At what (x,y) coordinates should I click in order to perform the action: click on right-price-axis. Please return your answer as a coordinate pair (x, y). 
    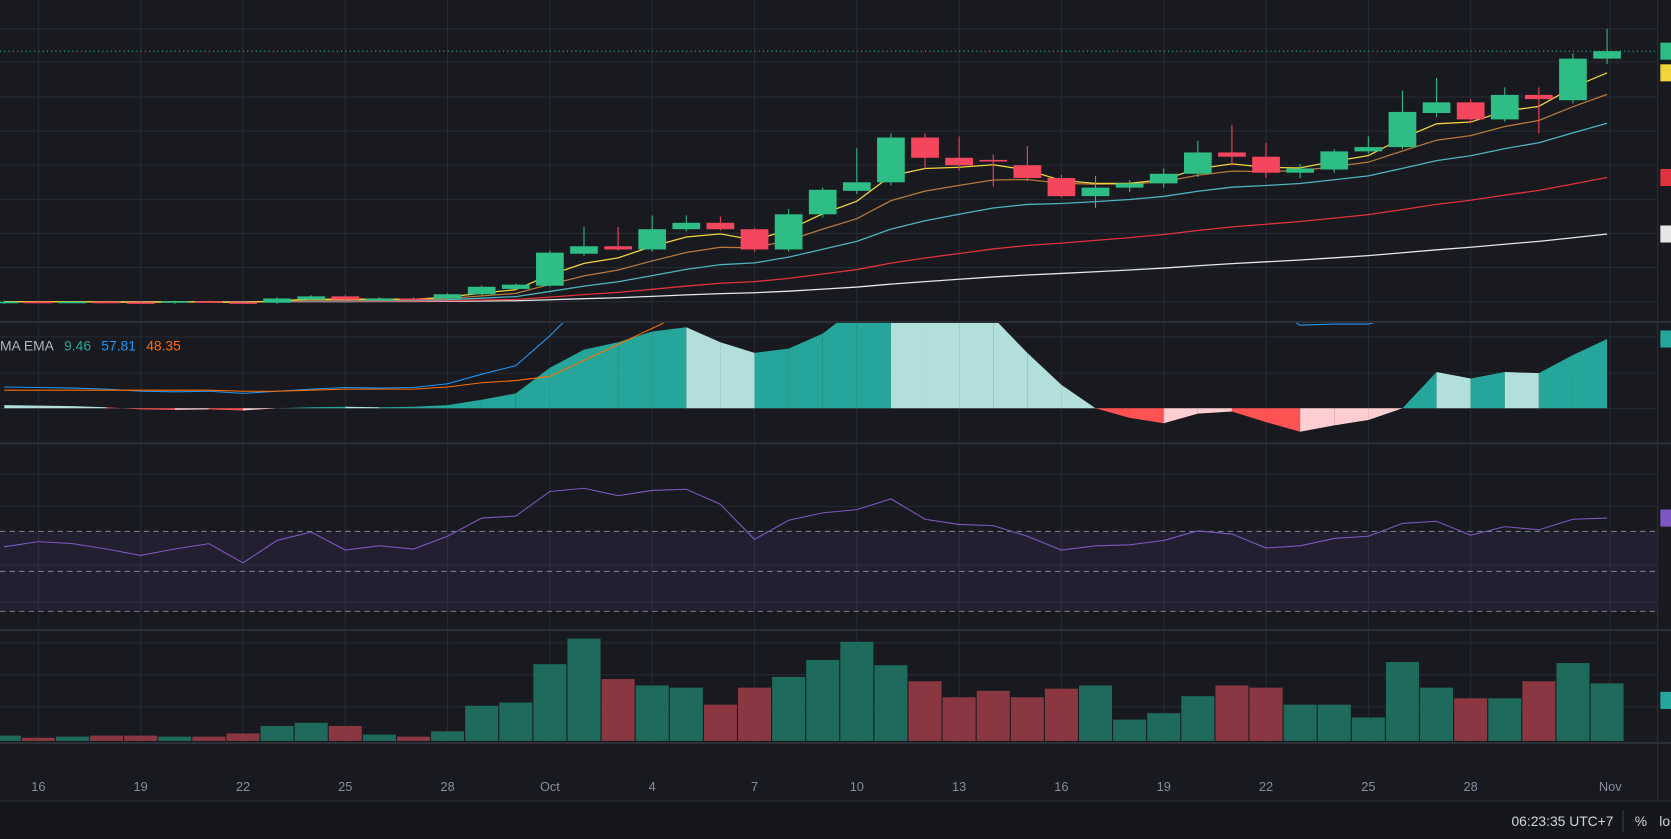
    Looking at the image, I should click on (1665, 375).